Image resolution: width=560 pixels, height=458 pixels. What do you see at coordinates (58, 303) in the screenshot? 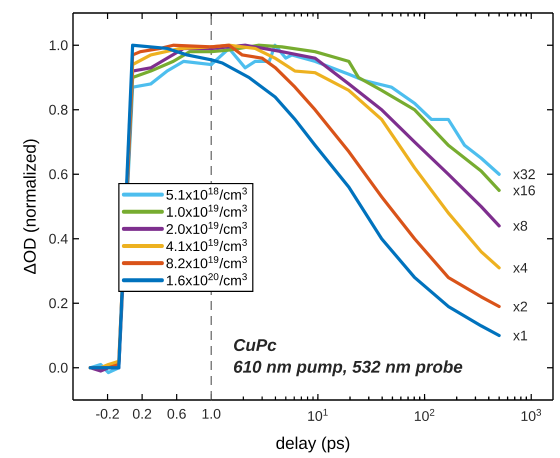
I see `y-tick-label: 0.2` at bounding box center [58, 303].